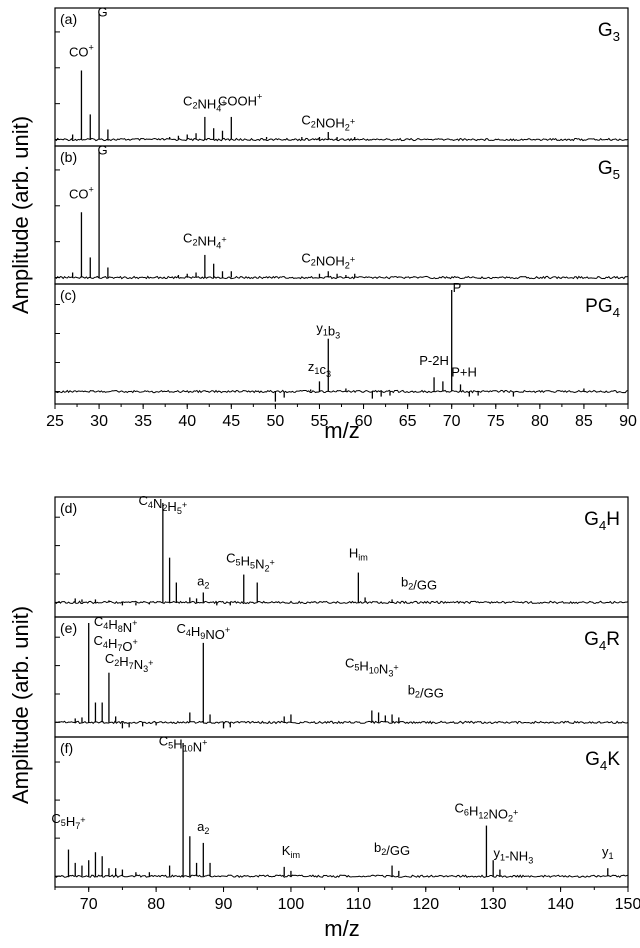 The width and height of the screenshot is (640, 948). What do you see at coordinates (203, 827) in the screenshot?
I see `peak-annotation-2: a2` at bounding box center [203, 827].